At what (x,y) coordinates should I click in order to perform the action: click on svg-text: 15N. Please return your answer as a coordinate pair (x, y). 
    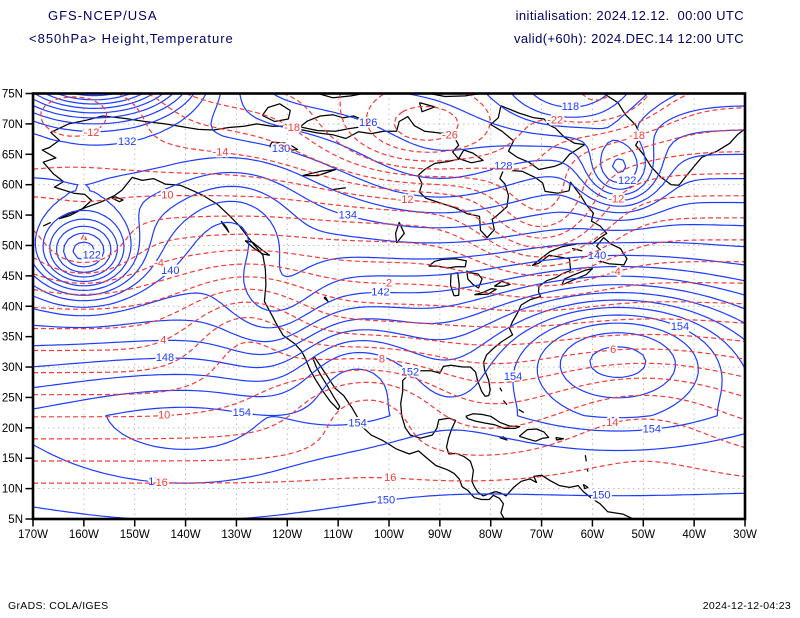
    Looking at the image, I should click on (12, 459).